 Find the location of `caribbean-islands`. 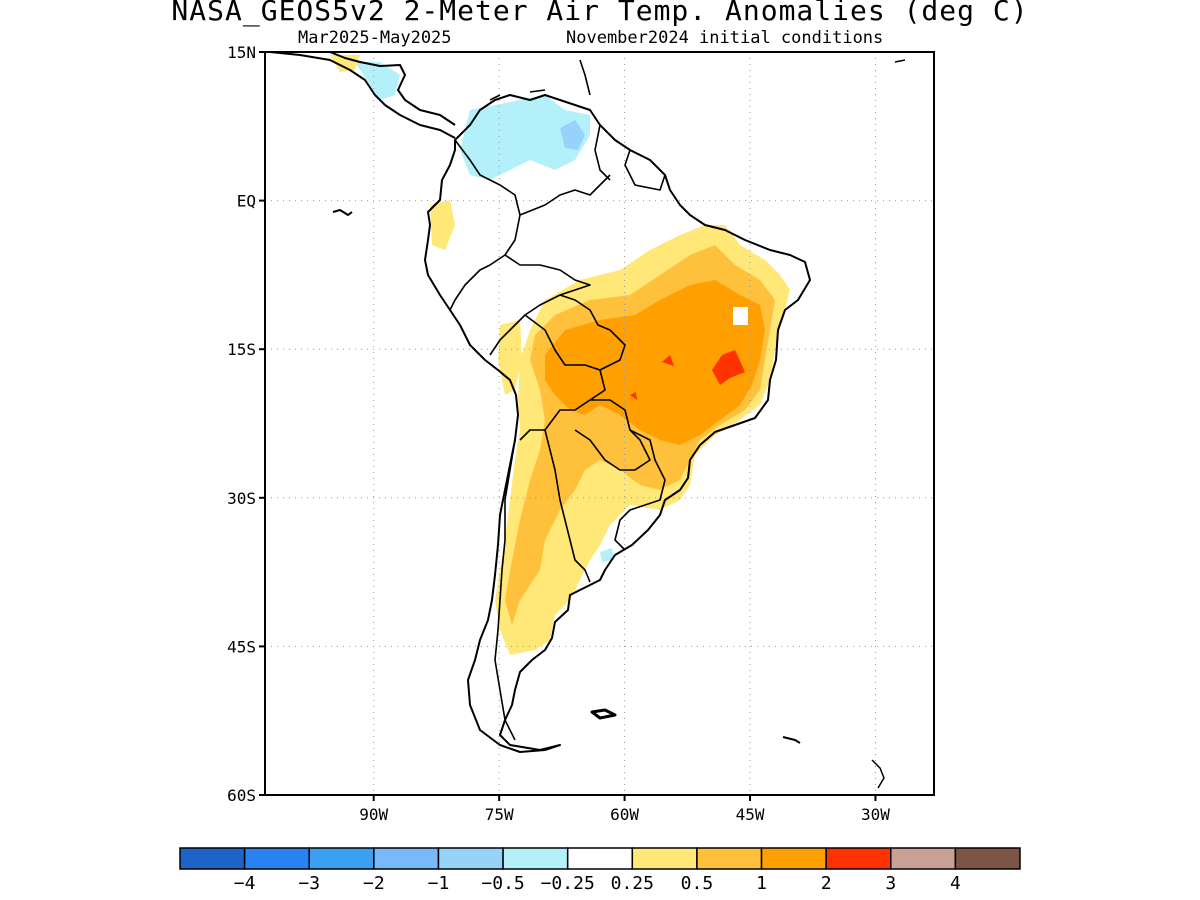

caribbean-islands is located at coordinates (697, 80).